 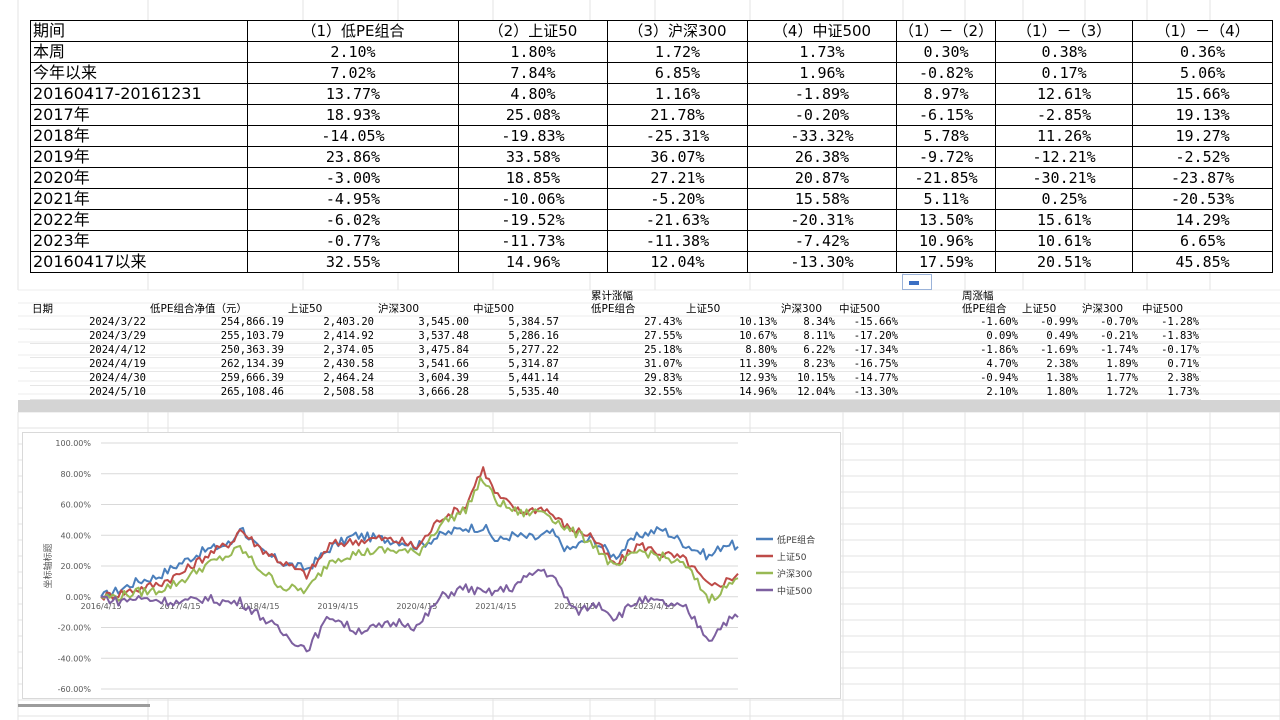 I want to click on return-value-cell: 8.97%, so click(x=946, y=94).